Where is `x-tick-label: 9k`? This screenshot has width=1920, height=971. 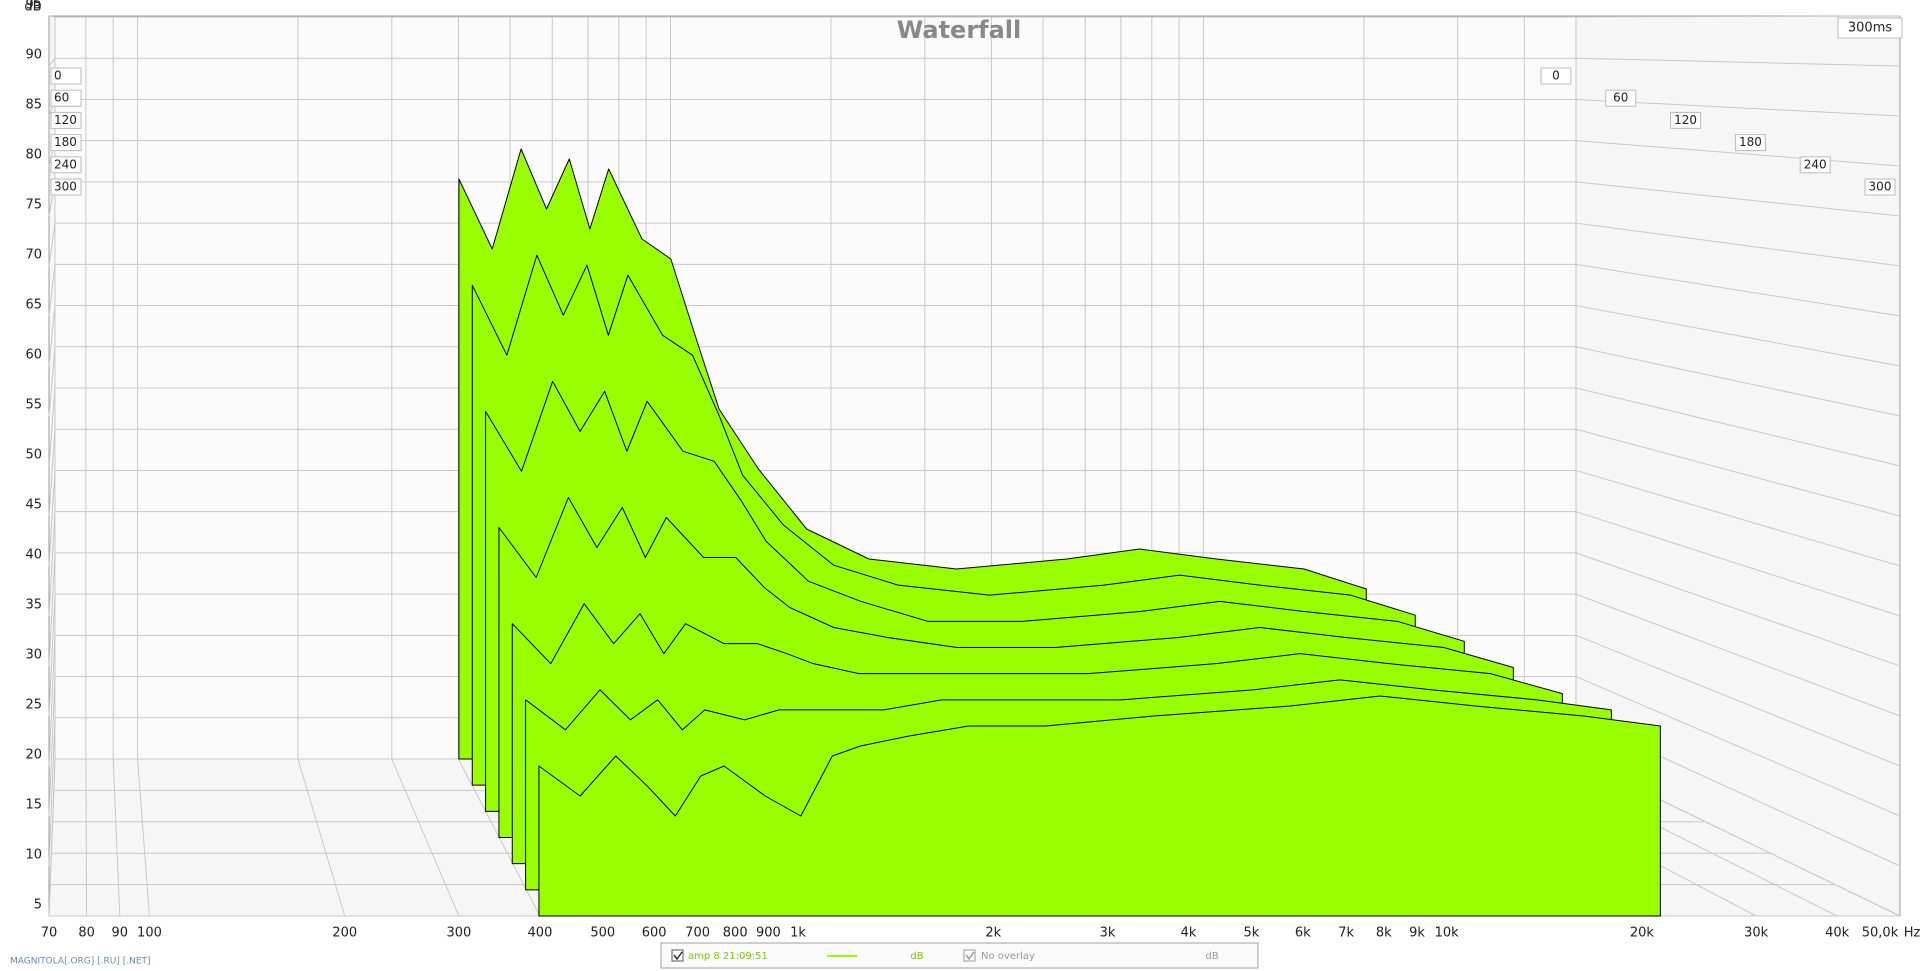 x-tick-label: 9k is located at coordinates (1417, 933).